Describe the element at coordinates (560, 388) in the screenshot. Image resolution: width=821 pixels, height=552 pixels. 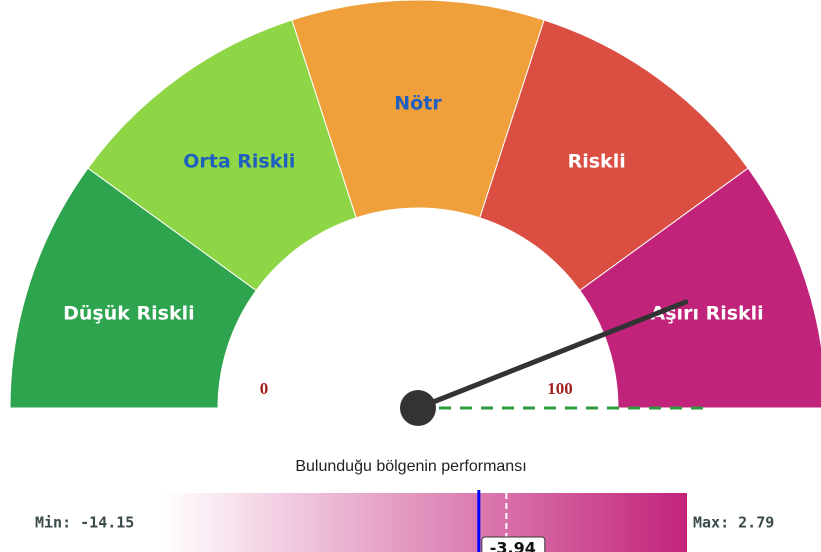
I see `range-label: 100` at that location.